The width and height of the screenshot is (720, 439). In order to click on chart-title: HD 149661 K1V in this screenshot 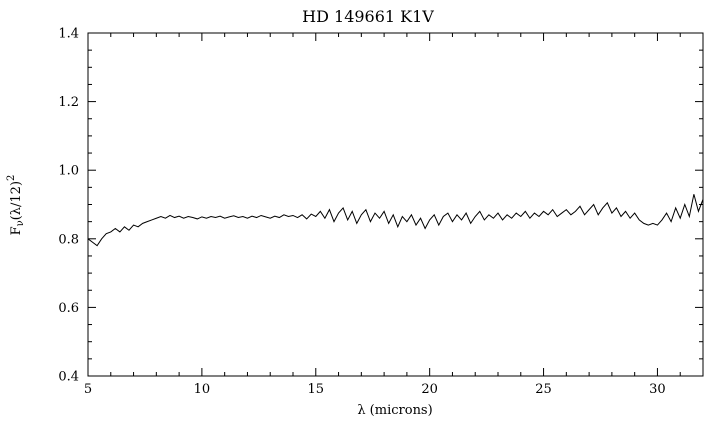, I will do `click(368, 16)`.